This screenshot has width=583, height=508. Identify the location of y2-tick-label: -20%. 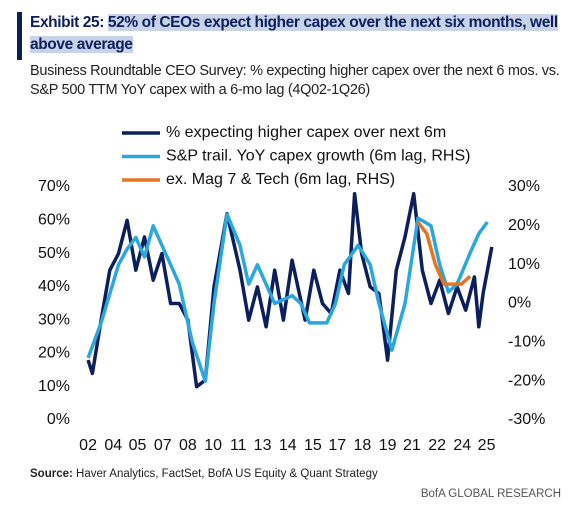
(526, 380).